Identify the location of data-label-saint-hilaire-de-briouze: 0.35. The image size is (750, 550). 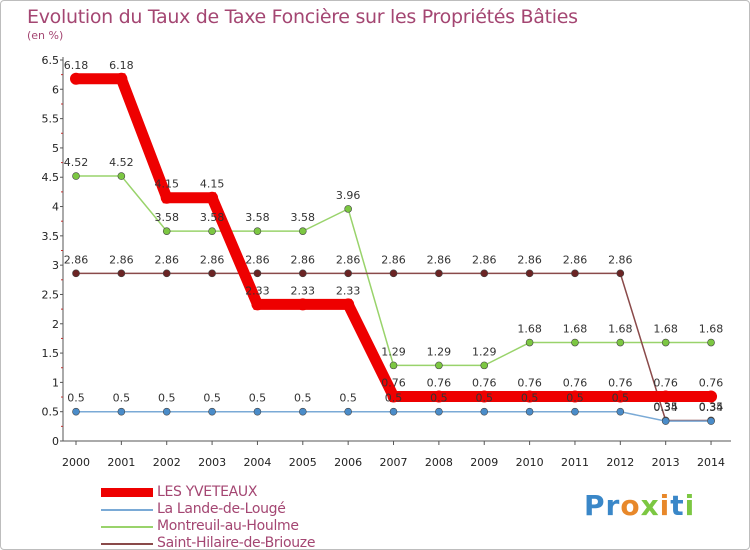
(711, 406).